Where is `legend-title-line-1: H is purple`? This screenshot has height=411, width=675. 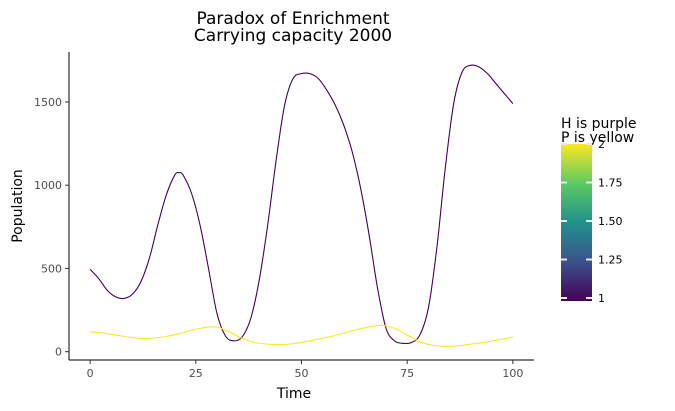 legend-title-line-1: H is purple is located at coordinates (599, 124).